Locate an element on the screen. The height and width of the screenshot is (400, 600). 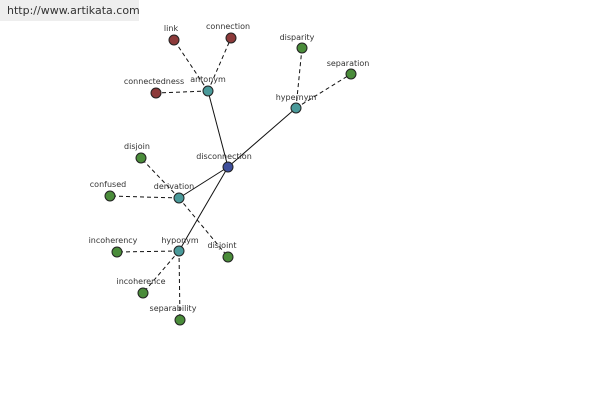
edge-disconnection-hypernym is located at coordinates (262, 137).